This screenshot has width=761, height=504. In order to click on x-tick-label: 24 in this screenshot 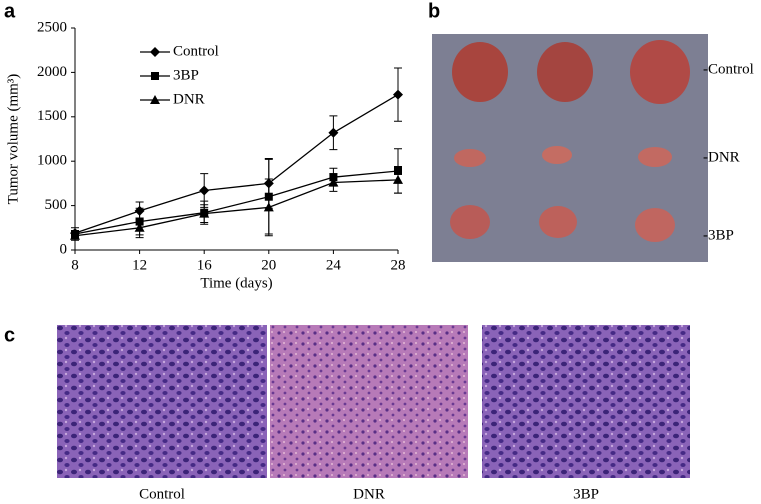, I will do `click(334, 265)`.